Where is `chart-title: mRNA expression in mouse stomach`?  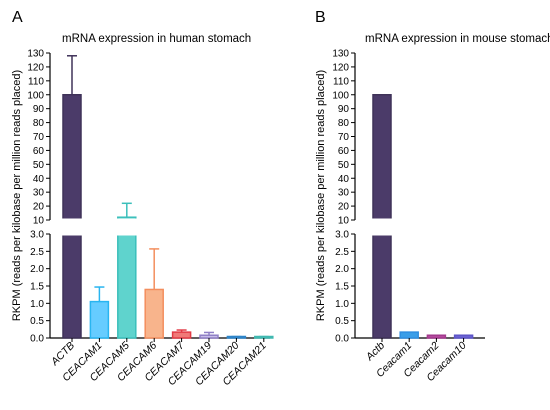 chart-title: mRNA expression in mouse stomach is located at coordinates (457, 39).